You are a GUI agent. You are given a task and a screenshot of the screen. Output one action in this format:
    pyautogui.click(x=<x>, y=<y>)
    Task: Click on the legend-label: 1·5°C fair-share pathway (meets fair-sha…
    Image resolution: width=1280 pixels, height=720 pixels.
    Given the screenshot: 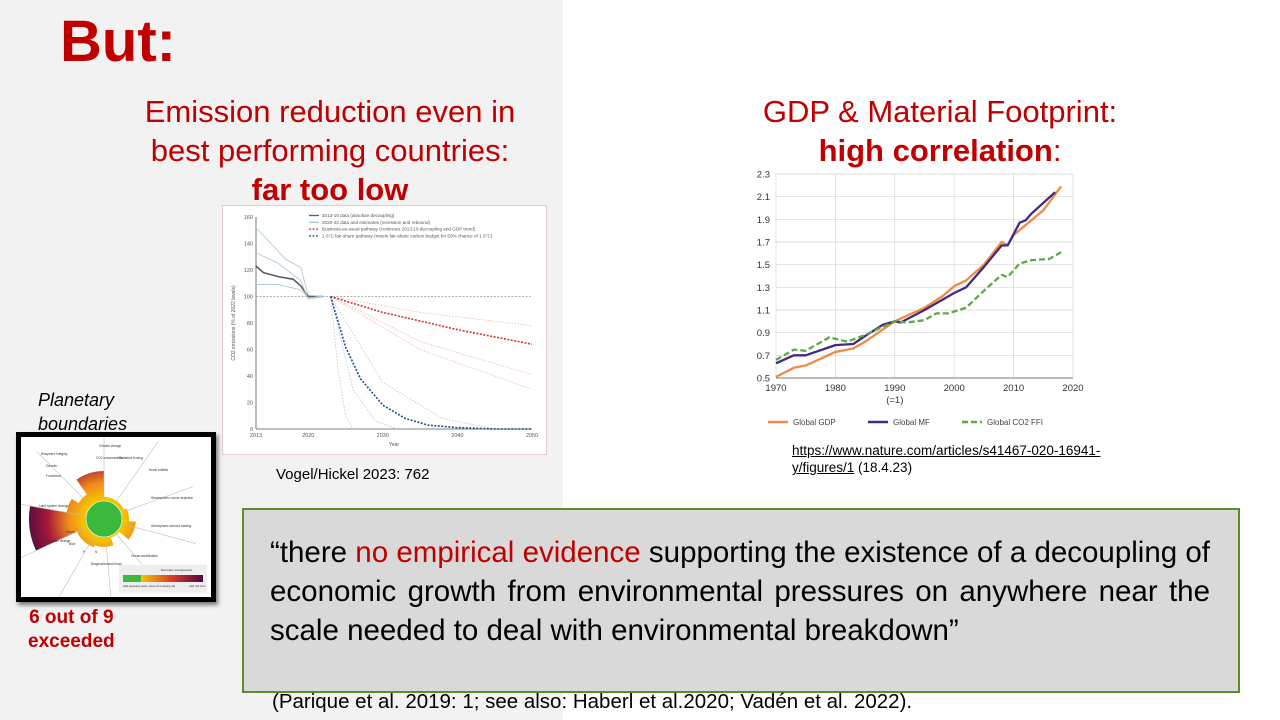 What is the action you would take?
    pyautogui.click(x=407, y=235)
    